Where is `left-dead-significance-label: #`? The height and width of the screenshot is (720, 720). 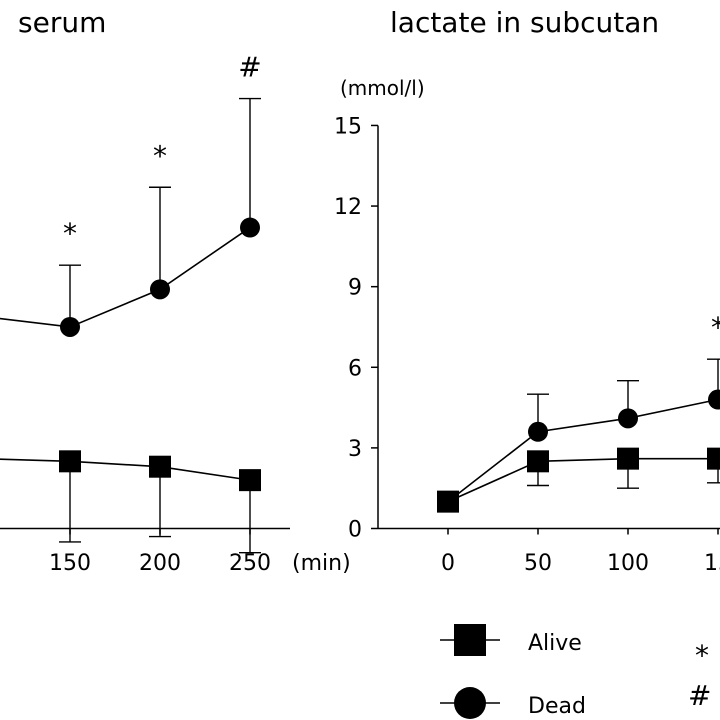
left-dead-significance-label: # is located at coordinates (249, 67).